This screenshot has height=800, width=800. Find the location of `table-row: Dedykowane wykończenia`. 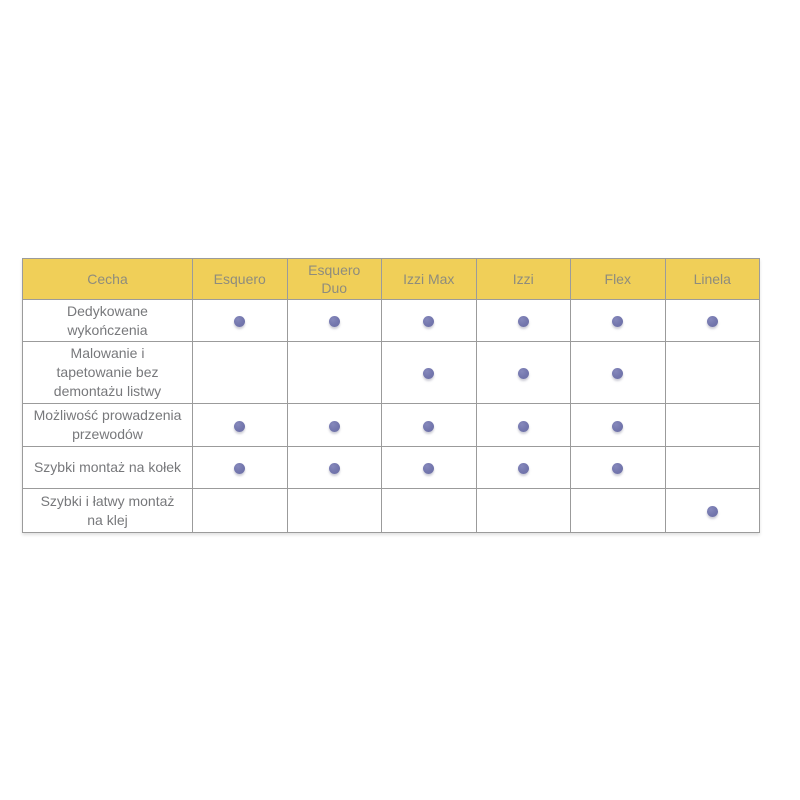

table-row: Dedykowane wykończenia is located at coordinates (391, 320).